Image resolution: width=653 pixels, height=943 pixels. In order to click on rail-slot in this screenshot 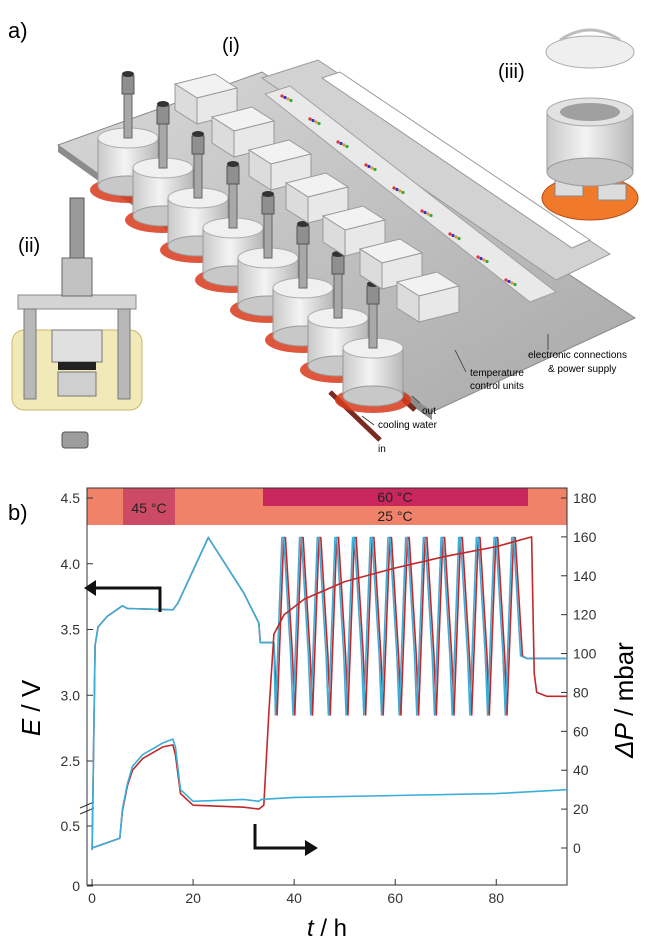, I will do `click(456, 160)`.